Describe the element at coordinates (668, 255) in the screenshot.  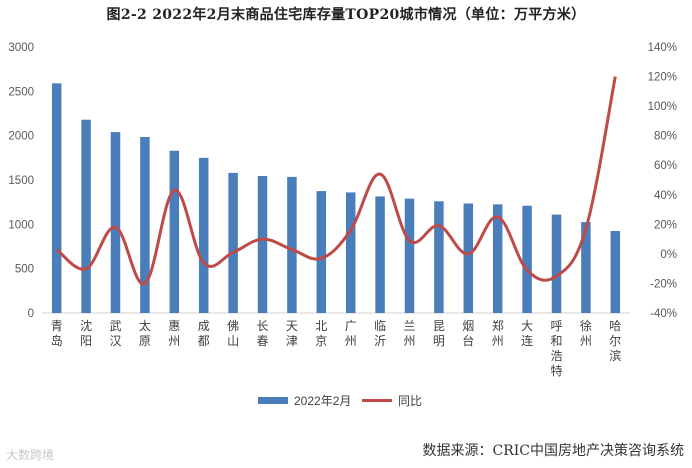
I see `right-tick-label: 0%` at that location.